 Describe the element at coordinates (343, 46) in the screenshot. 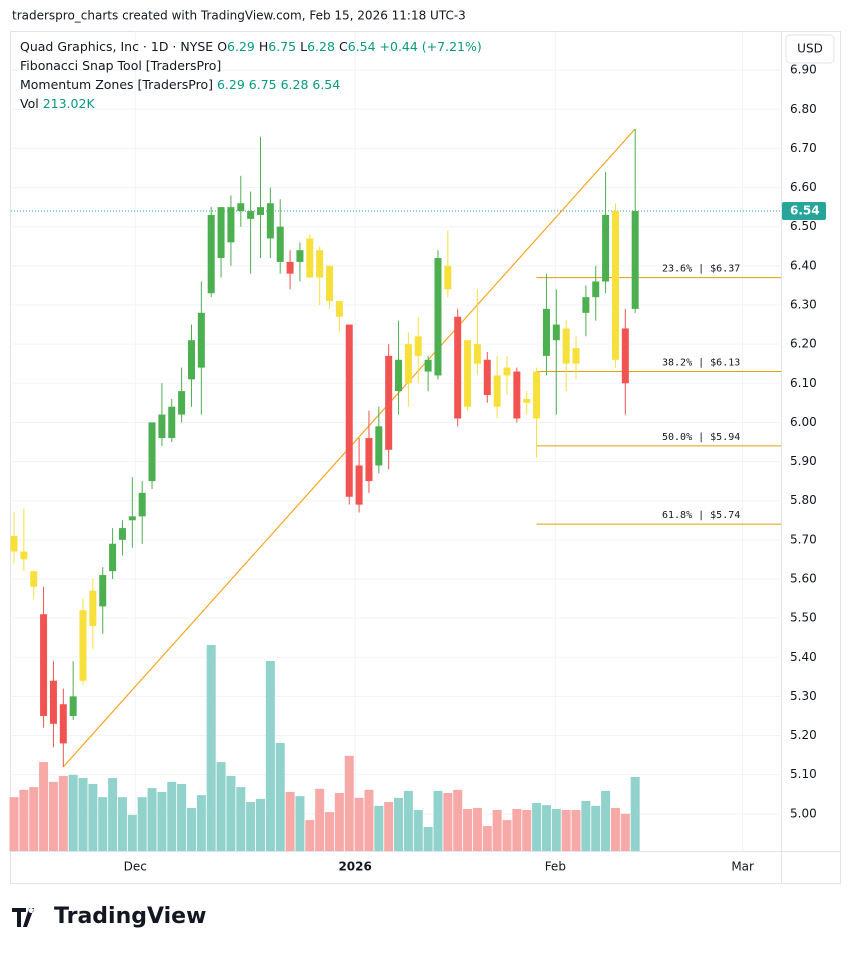

I see `ohlc-key: C` at that location.